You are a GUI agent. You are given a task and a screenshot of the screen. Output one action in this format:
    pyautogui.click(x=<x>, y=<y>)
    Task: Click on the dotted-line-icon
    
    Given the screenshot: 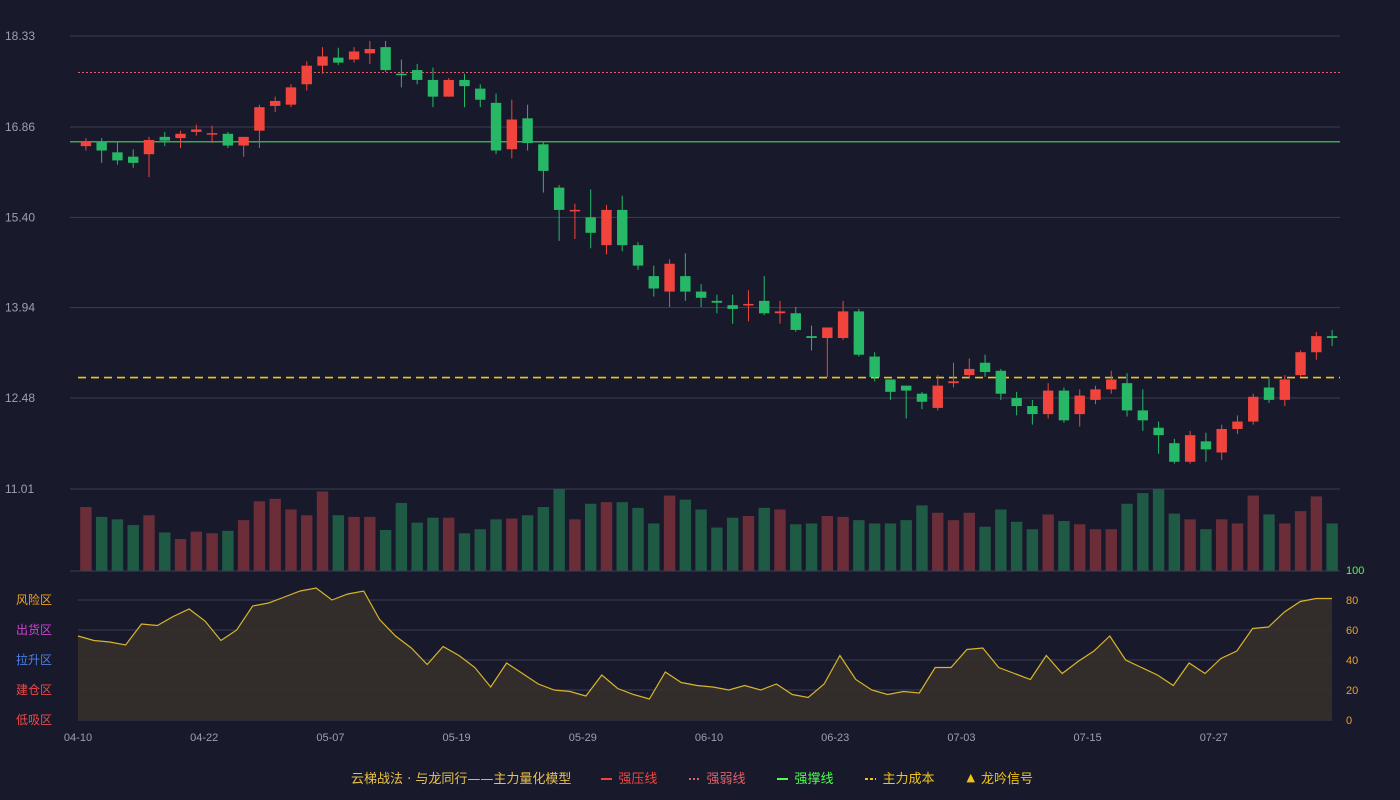 What is the action you would take?
    pyautogui.click(x=695, y=777)
    